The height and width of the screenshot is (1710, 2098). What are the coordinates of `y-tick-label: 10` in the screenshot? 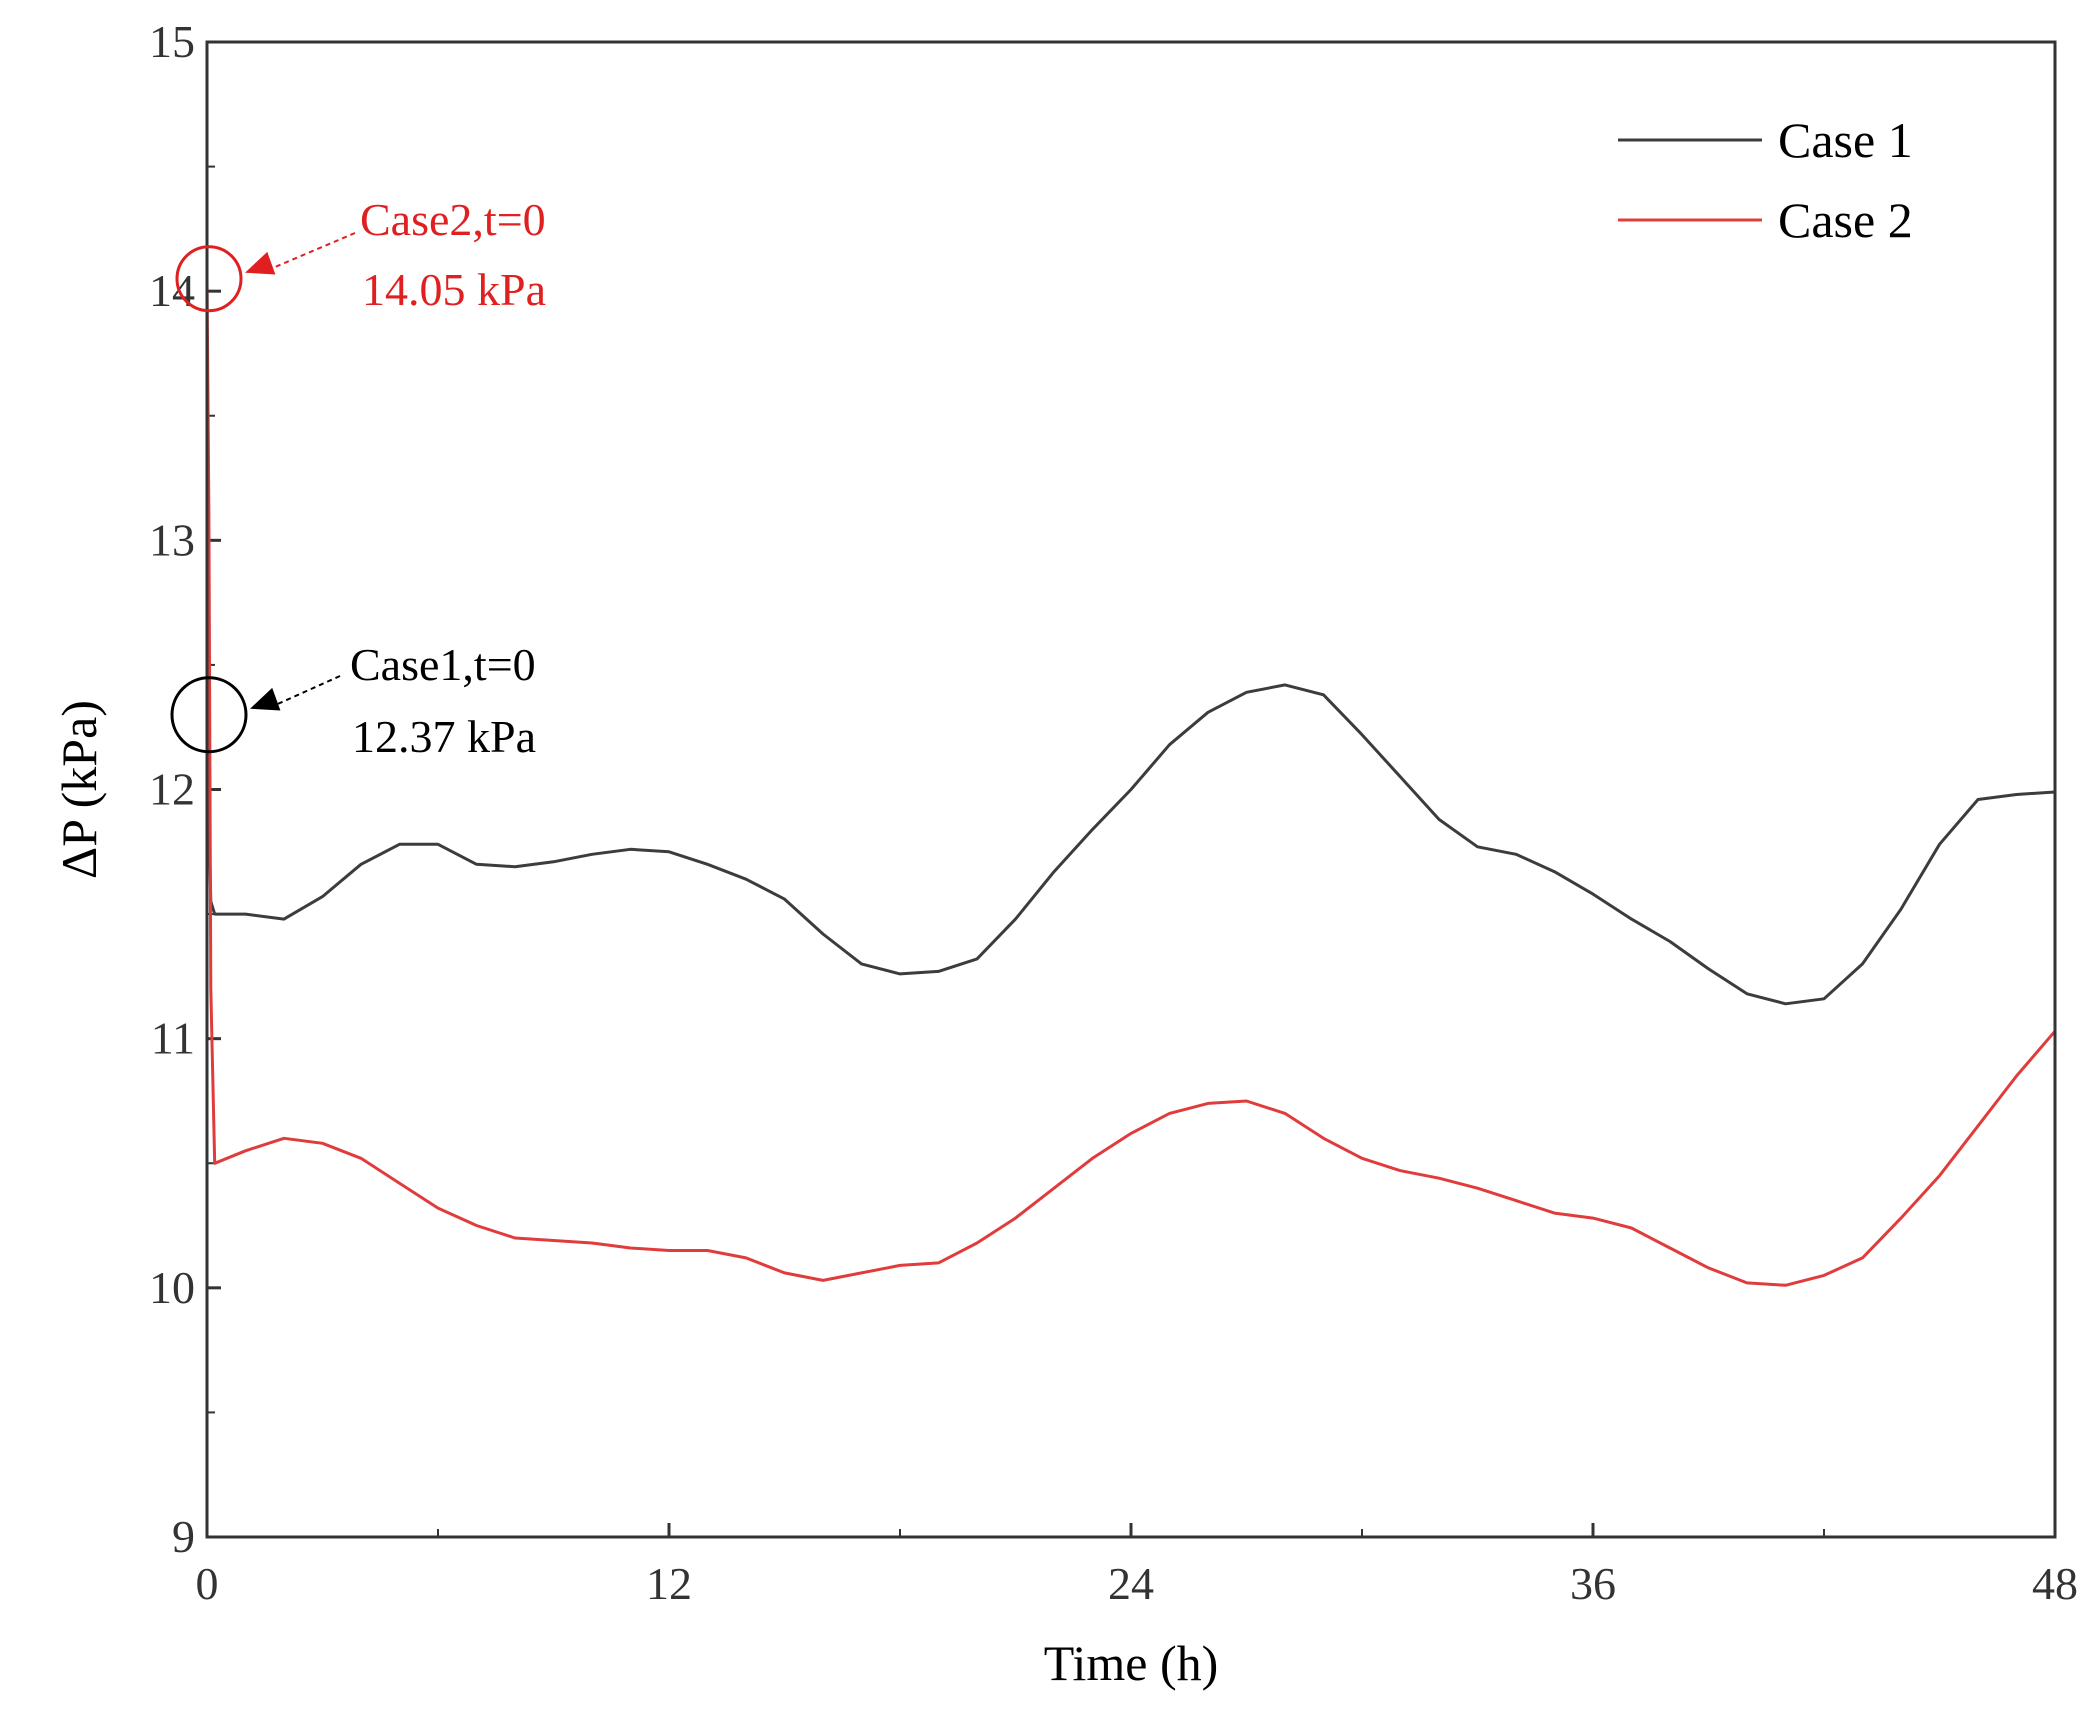 It's located at (172, 1287).